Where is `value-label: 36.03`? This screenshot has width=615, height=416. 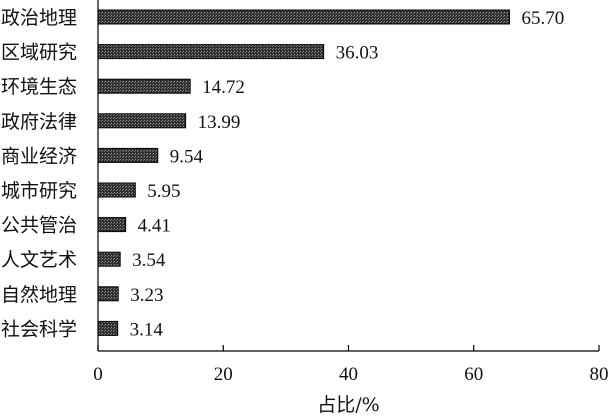
value-label: 36.03 is located at coordinates (357, 53).